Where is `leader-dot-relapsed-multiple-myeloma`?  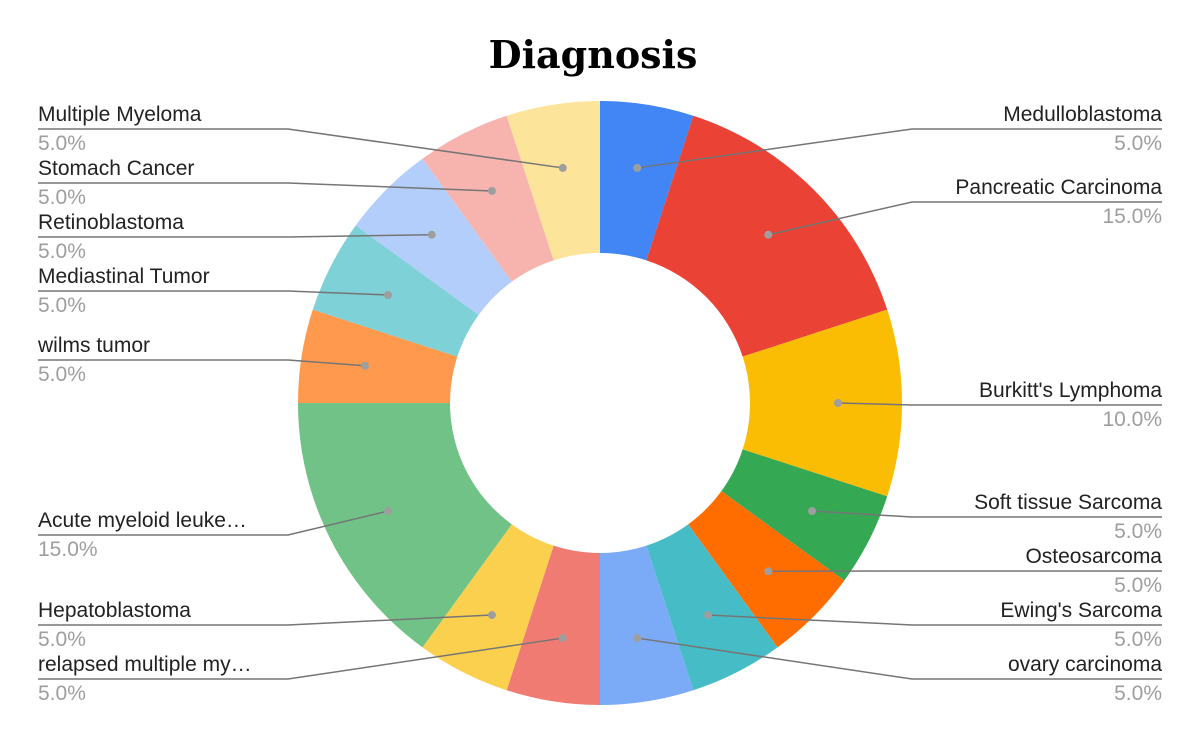 leader-dot-relapsed-multiple-myeloma is located at coordinates (562, 638).